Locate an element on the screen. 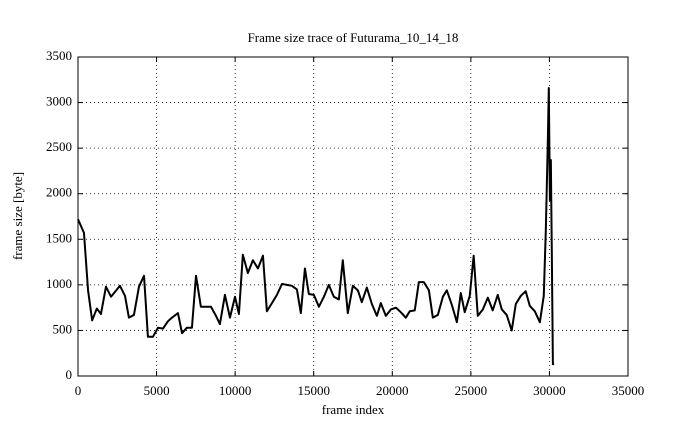  y-tick-label: 500 is located at coordinates (63, 328).